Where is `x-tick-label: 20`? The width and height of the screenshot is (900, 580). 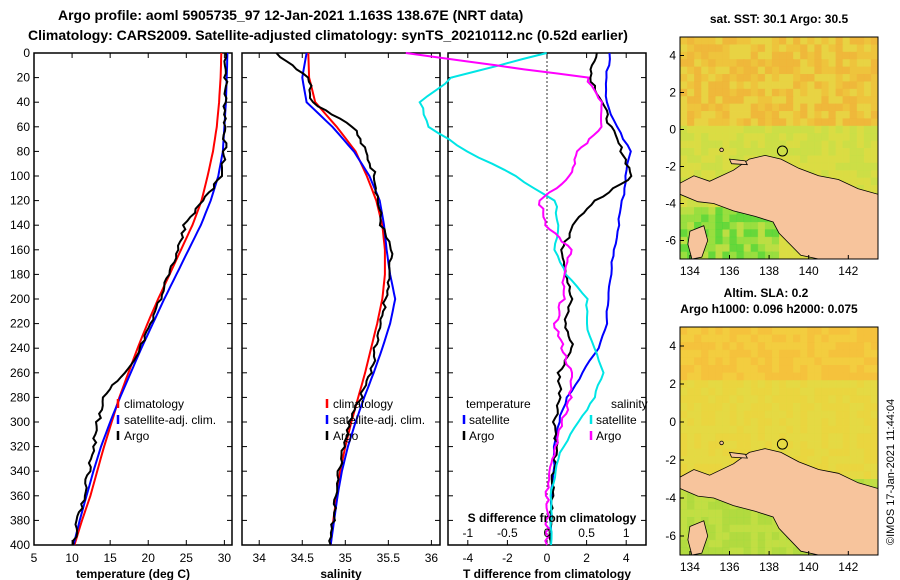 x-tick-label: 20 is located at coordinates (149, 558).